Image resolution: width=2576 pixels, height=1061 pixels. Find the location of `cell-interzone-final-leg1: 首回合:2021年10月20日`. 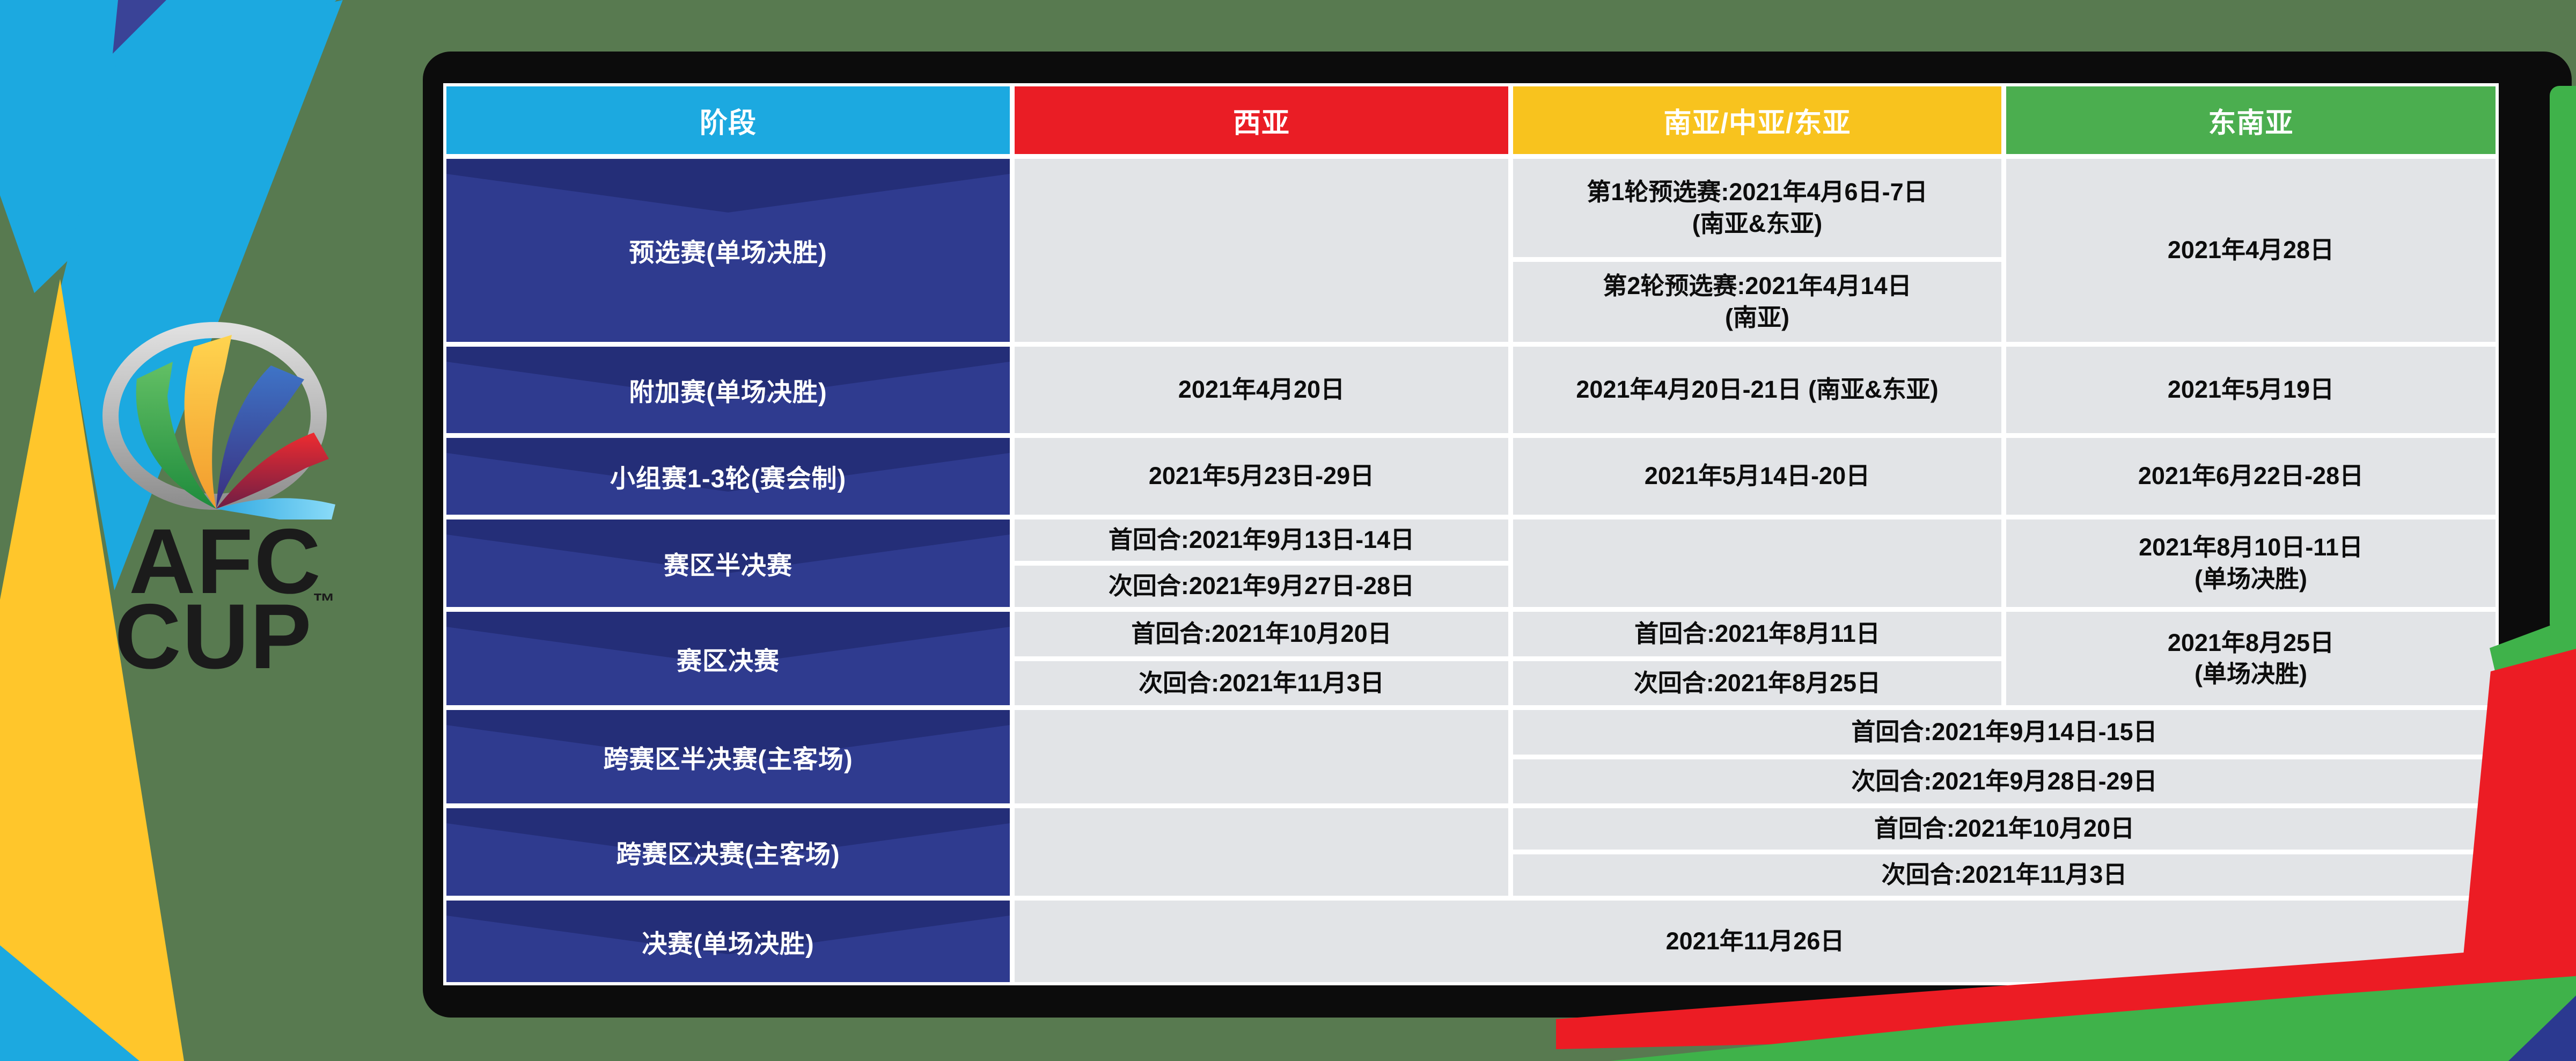

cell-interzone-final-leg1: 首回合:2021年10月20日 is located at coordinates (2004, 829).